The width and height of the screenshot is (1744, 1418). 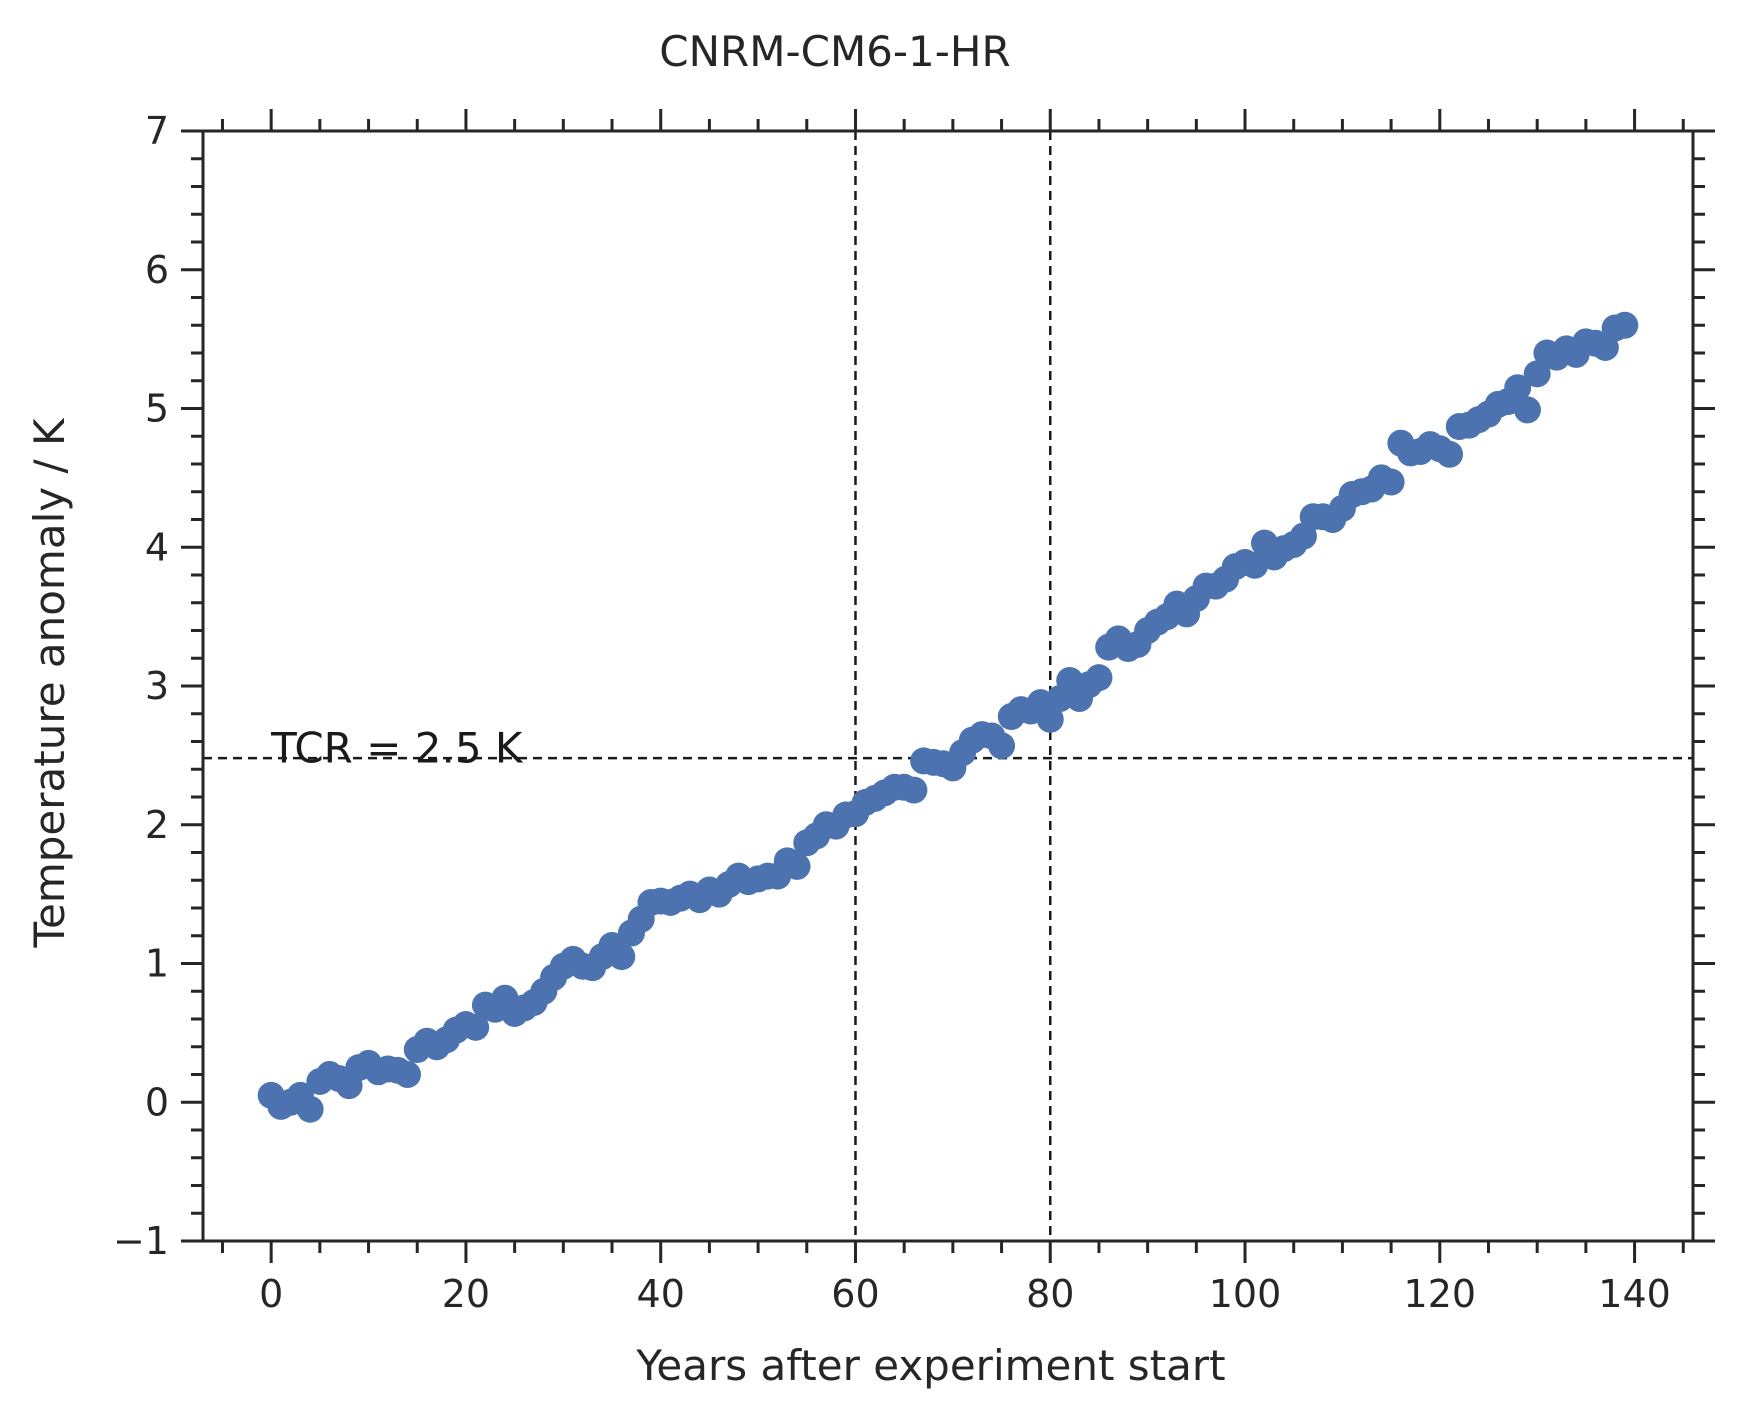 What do you see at coordinates (1050, 1294) in the screenshot?
I see `x-tick-label: 80` at bounding box center [1050, 1294].